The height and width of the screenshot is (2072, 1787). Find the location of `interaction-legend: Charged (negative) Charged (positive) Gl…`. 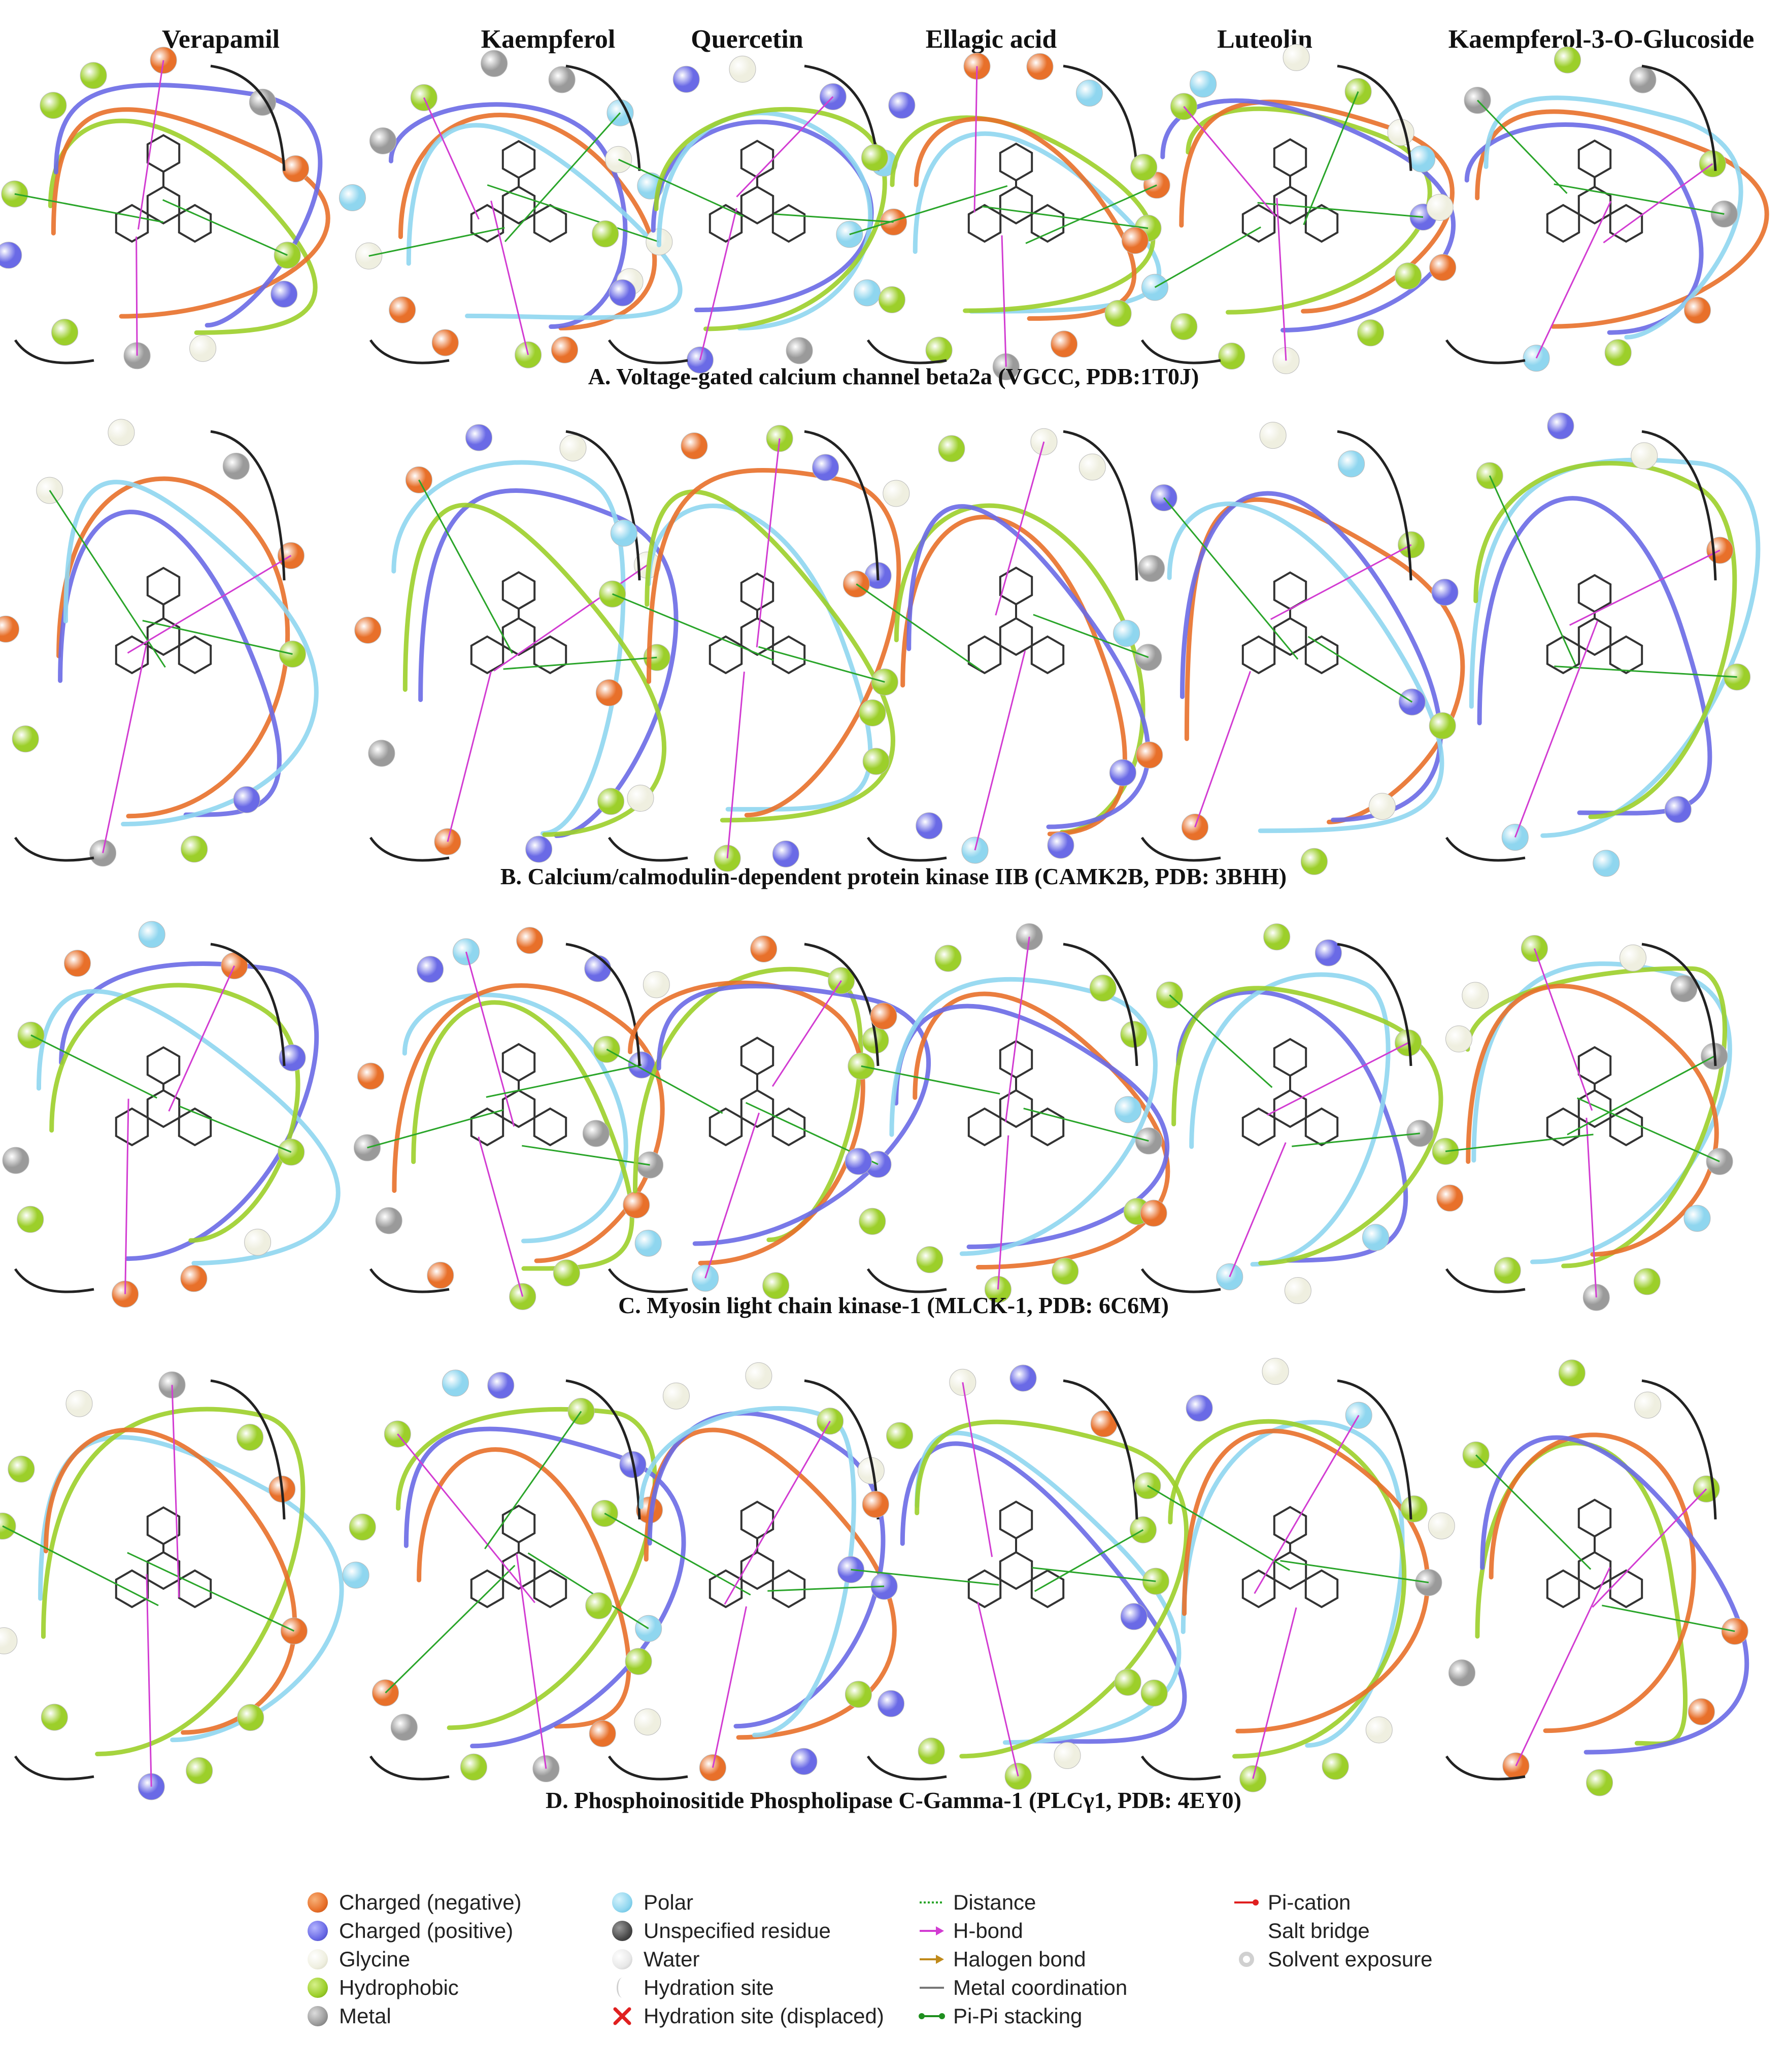

interaction-legend: Charged (negative) Charged (positive) Gl… is located at coordinates (914, 1980).